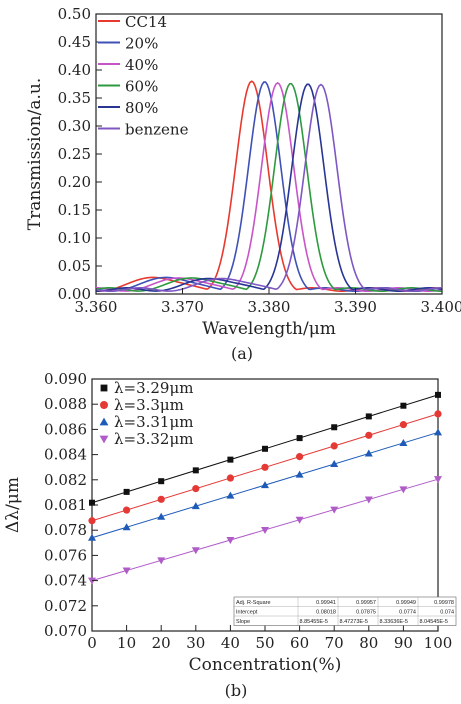 The height and width of the screenshot is (704, 461). I want to click on y-tick-label: 0.088, so click(65, 404).